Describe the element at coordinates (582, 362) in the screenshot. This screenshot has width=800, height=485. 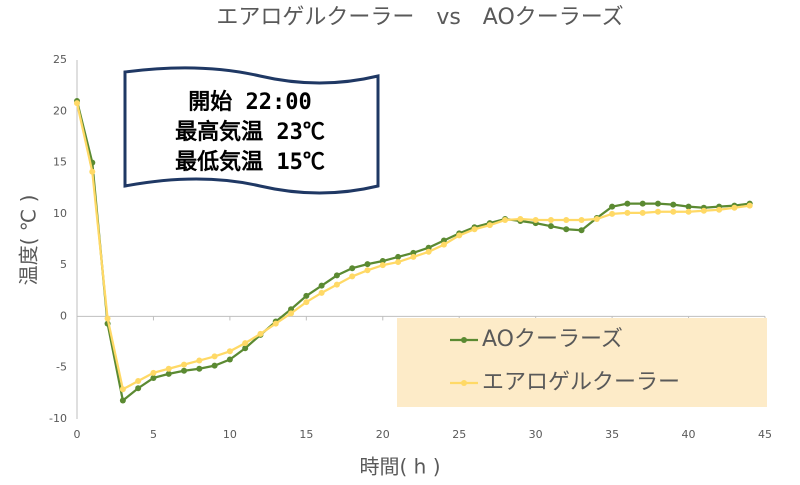
I see `legend-box` at that location.